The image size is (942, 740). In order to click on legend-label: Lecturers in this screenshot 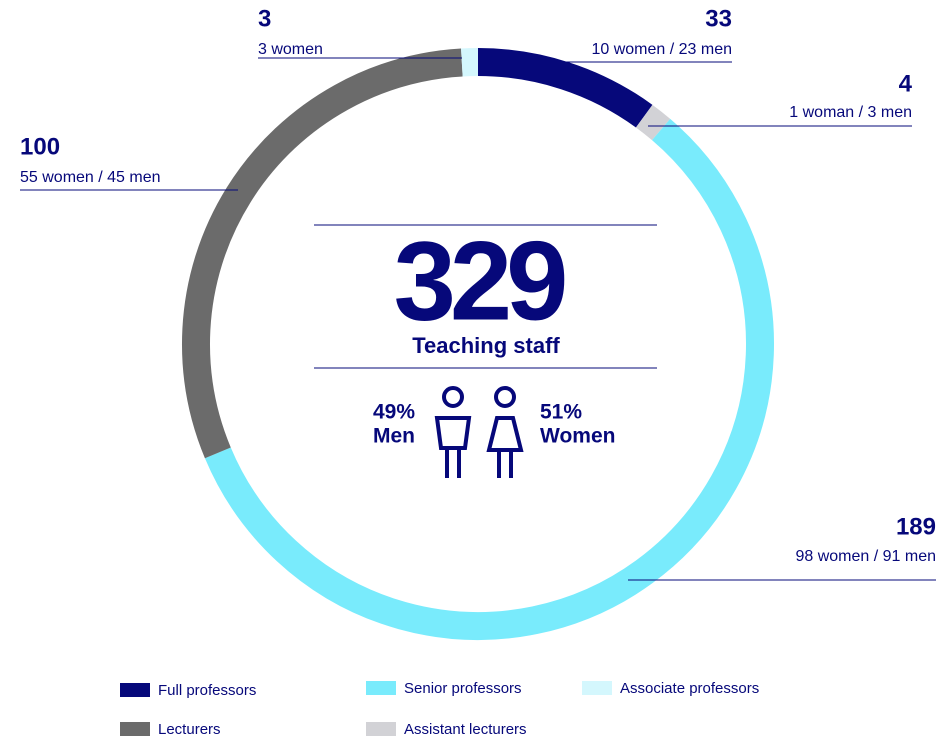, I will do `click(189, 729)`.